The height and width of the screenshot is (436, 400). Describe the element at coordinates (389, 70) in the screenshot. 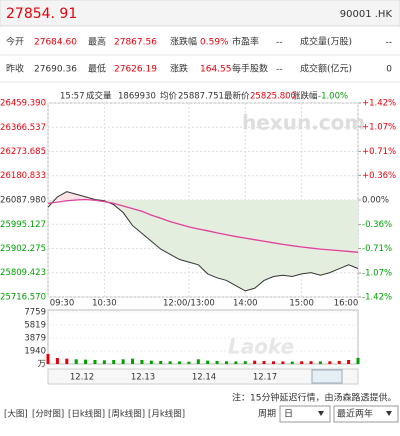

I see `quote-value: 0` at that location.